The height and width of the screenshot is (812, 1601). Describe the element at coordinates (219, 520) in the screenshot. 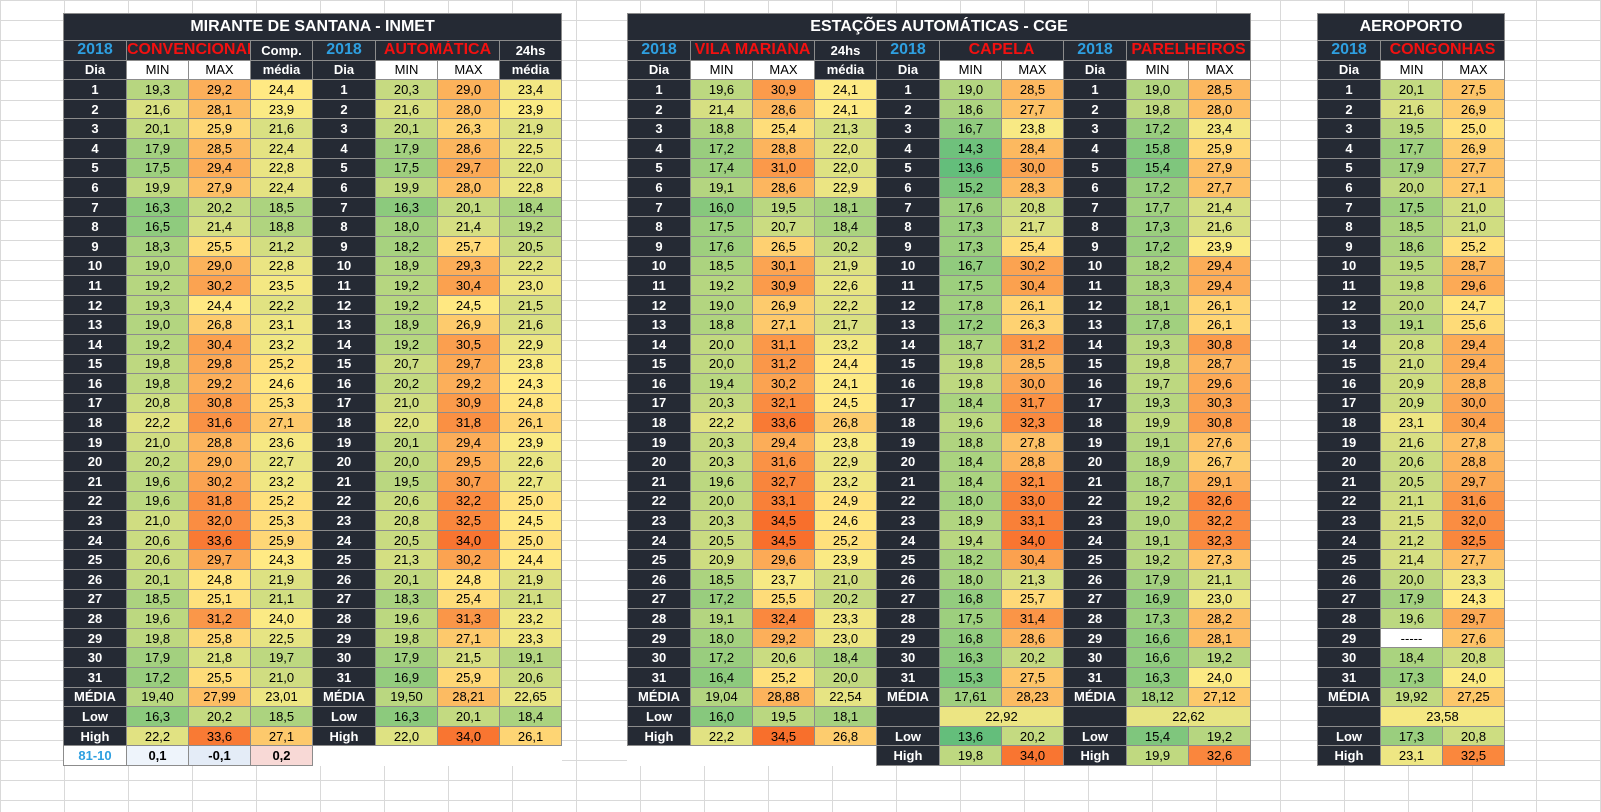

I see `temp-cell: 32,0` at that location.